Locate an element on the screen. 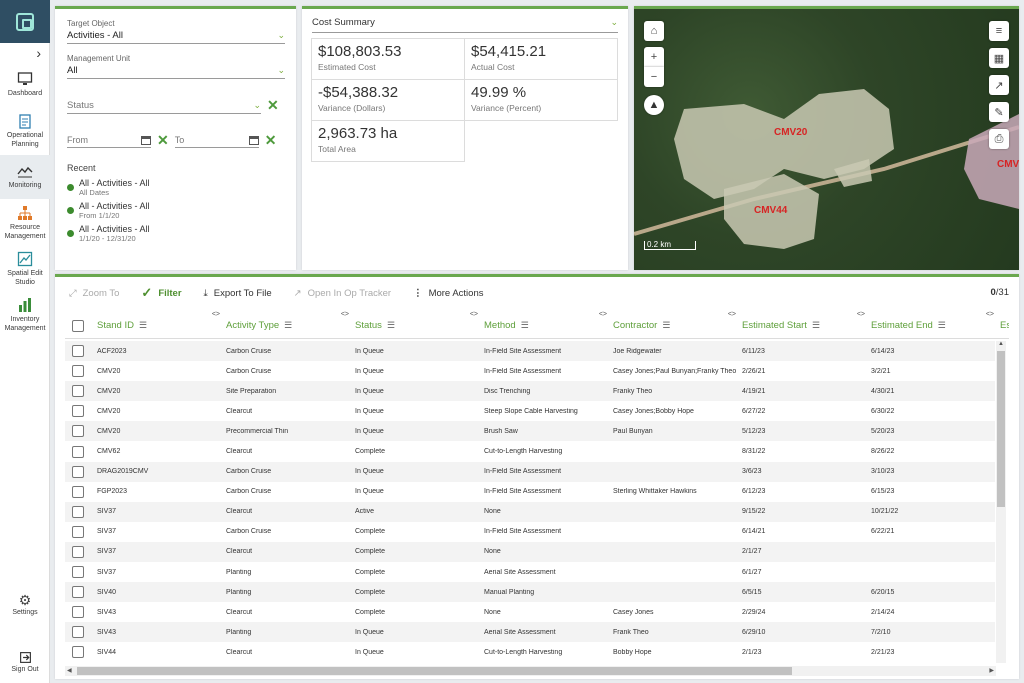 This screenshot has width=1024, height=683. scroll-left-icon: ◀ is located at coordinates (69, 671).